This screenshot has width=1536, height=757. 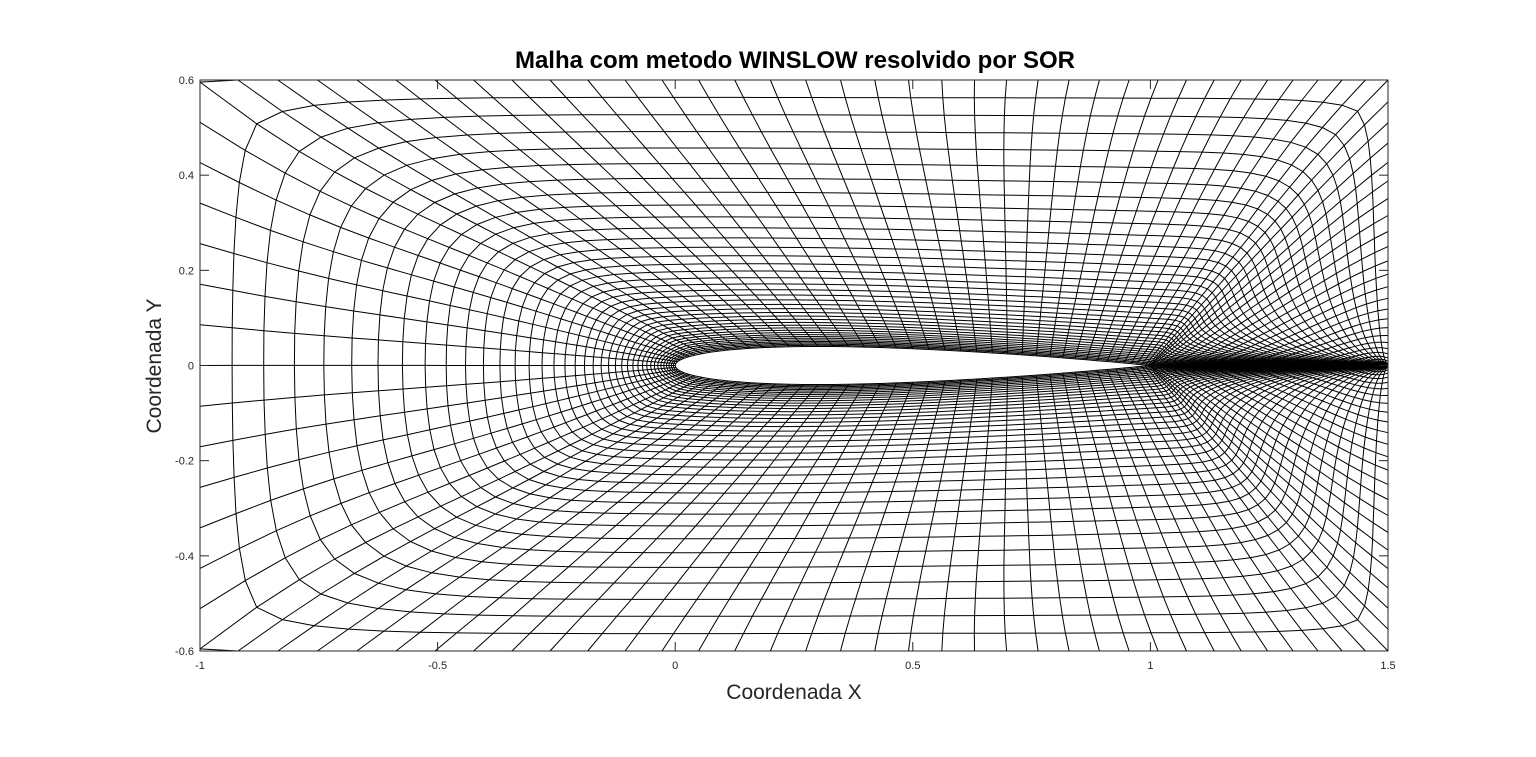 What do you see at coordinates (184, 557) in the screenshot?
I see `y-tick-label: -0.4` at bounding box center [184, 557].